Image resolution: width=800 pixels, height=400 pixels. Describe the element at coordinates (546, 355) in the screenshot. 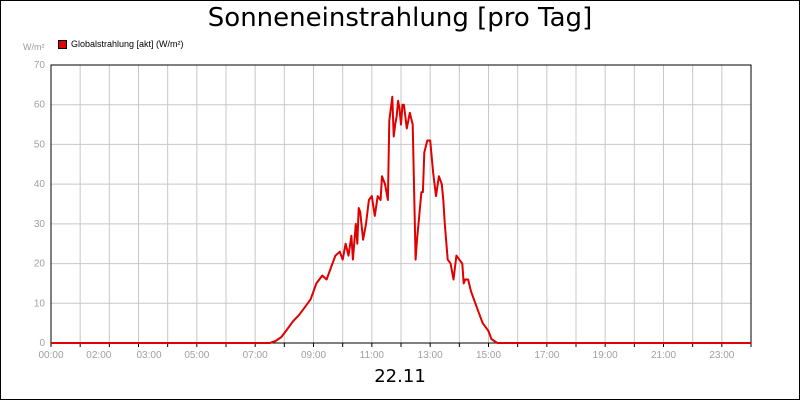

I see `x-tick-label: 17:00` at that location.